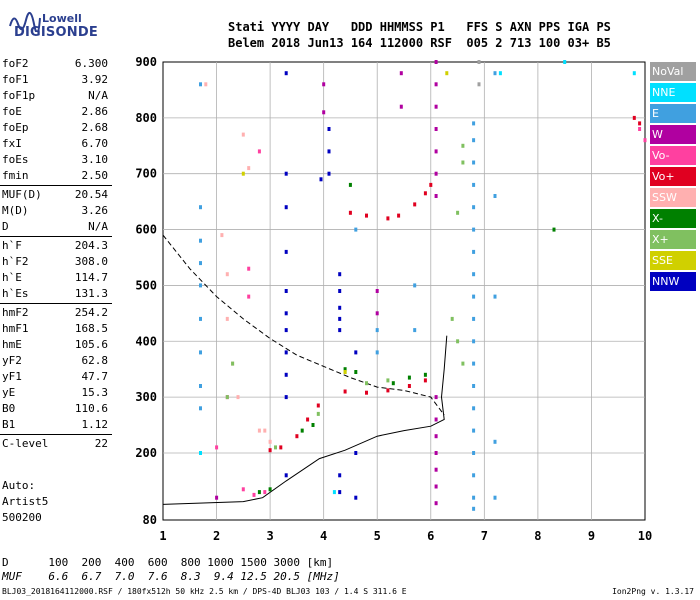 The height and width of the screenshot is (600, 700). Describe the element at coordinates (56, 160) in the screenshot. I see `param-row: foEs 3.10` at that location.